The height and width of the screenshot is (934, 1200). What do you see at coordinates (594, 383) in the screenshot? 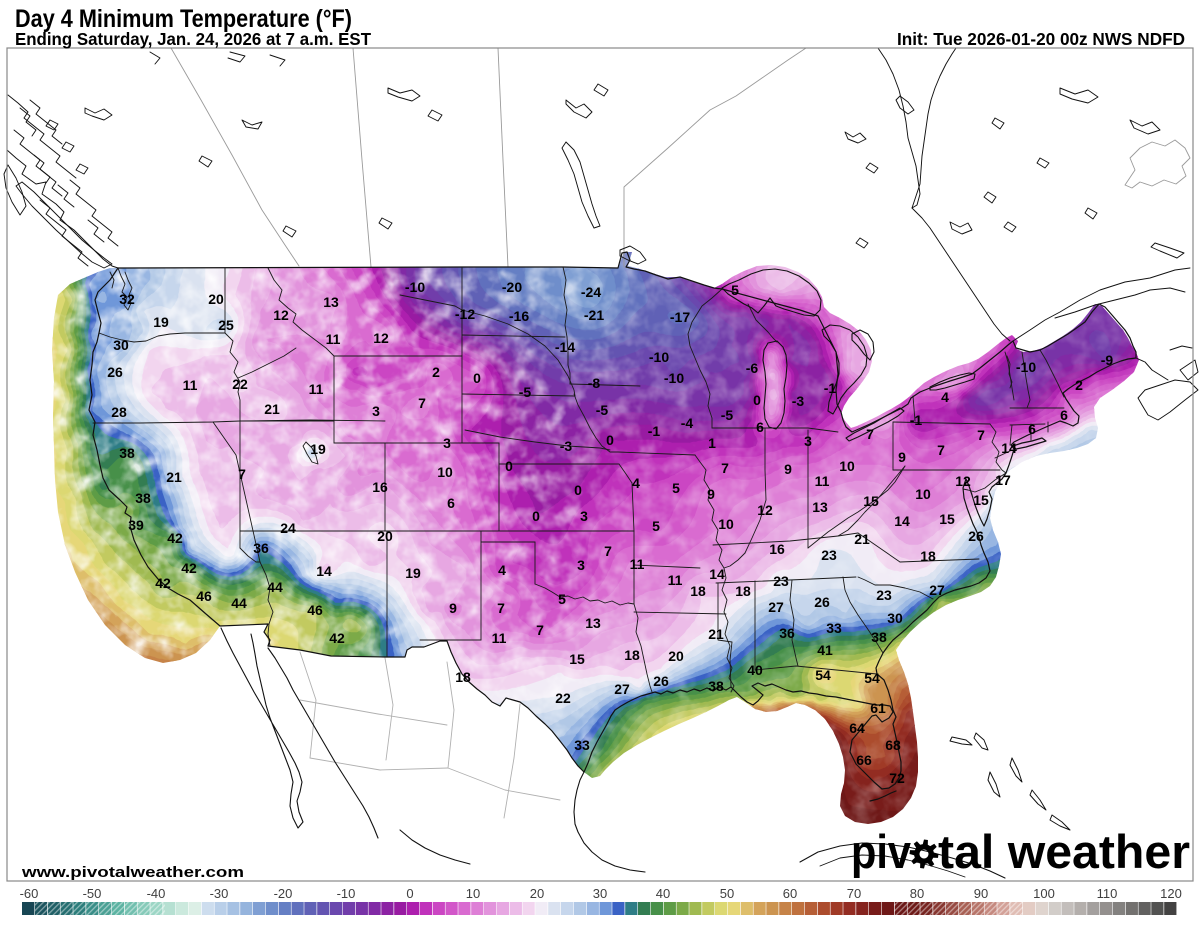
I see `svg-text: -8` at bounding box center [594, 383].